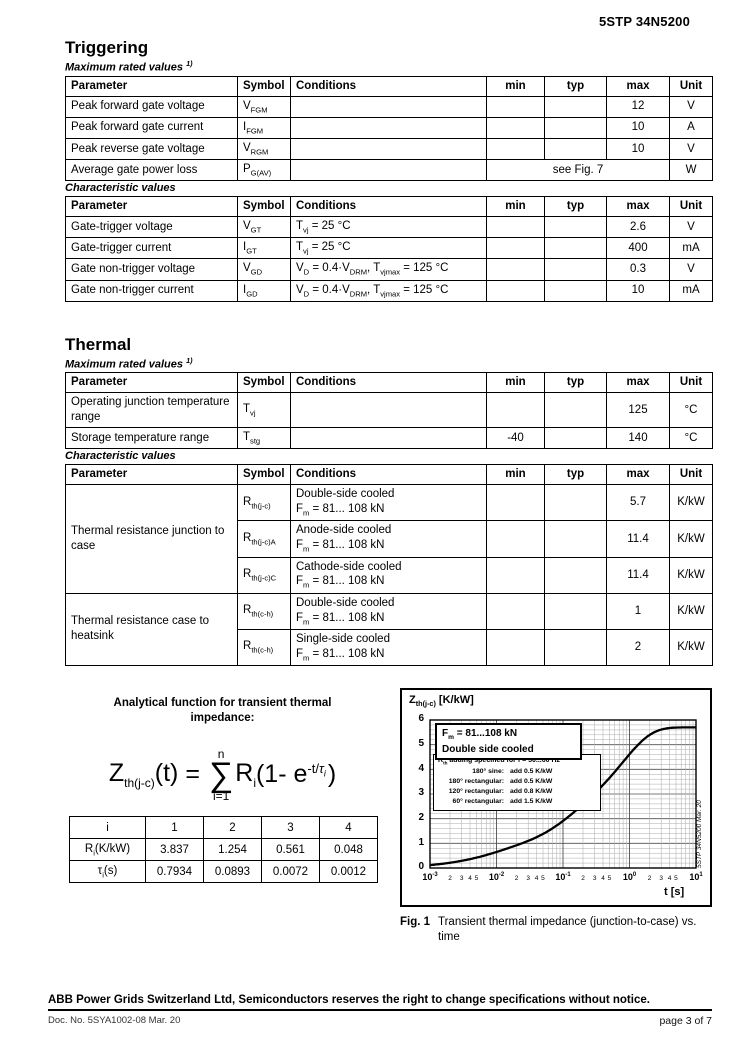  What do you see at coordinates (388, 227) in the screenshot?
I see `table-cell: Tvj = 25 °C` at bounding box center [388, 227].